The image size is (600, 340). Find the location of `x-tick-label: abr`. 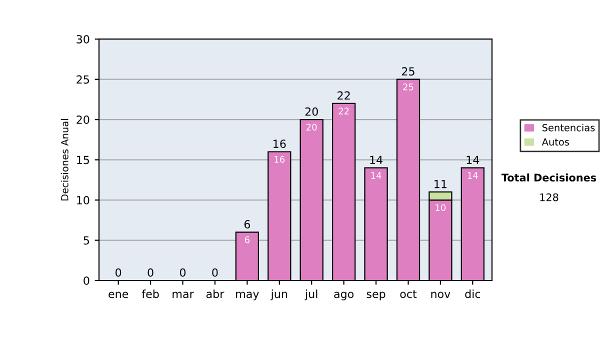

x-tick-label: abr is located at coordinates (215, 294).